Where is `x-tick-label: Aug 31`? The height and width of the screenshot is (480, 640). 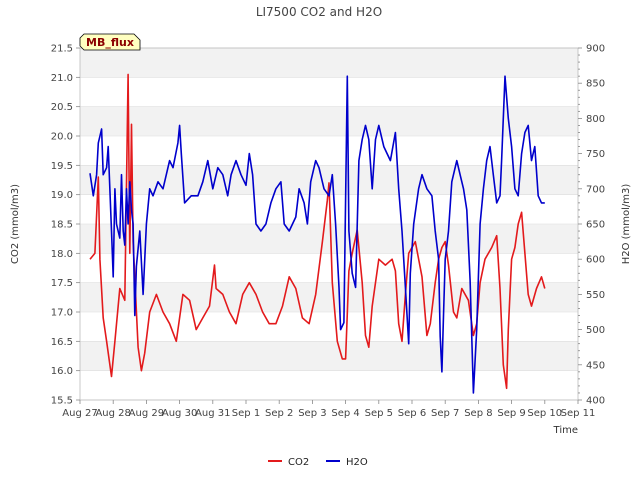
x-tick-label: Aug 31 is located at coordinates (212, 413).